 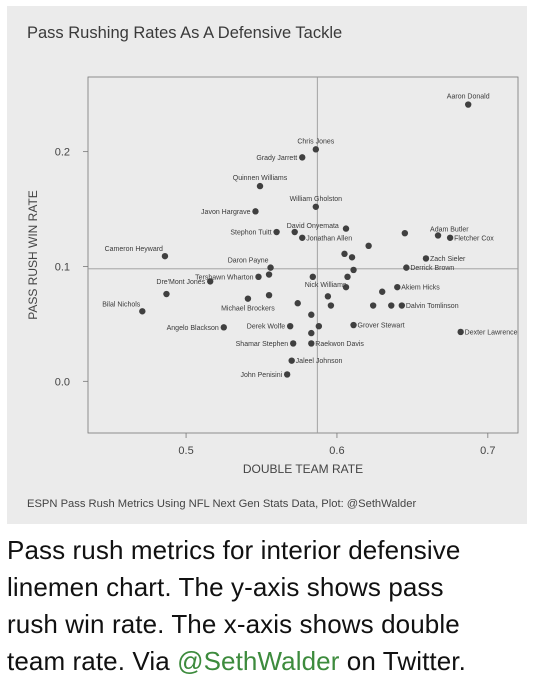 I want to click on data-label: William Gholston, so click(x=316, y=199).